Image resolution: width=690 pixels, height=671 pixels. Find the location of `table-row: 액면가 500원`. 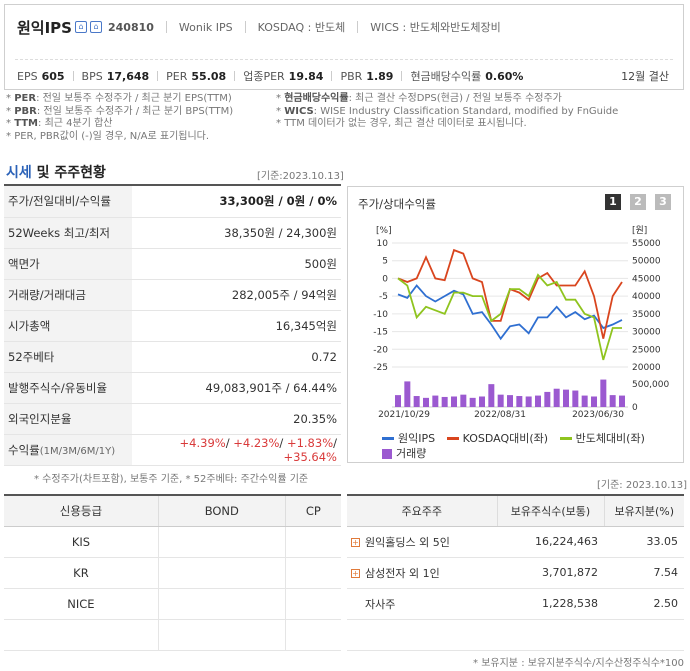

table-row: 액면가 500원 is located at coordinates (172, 264).